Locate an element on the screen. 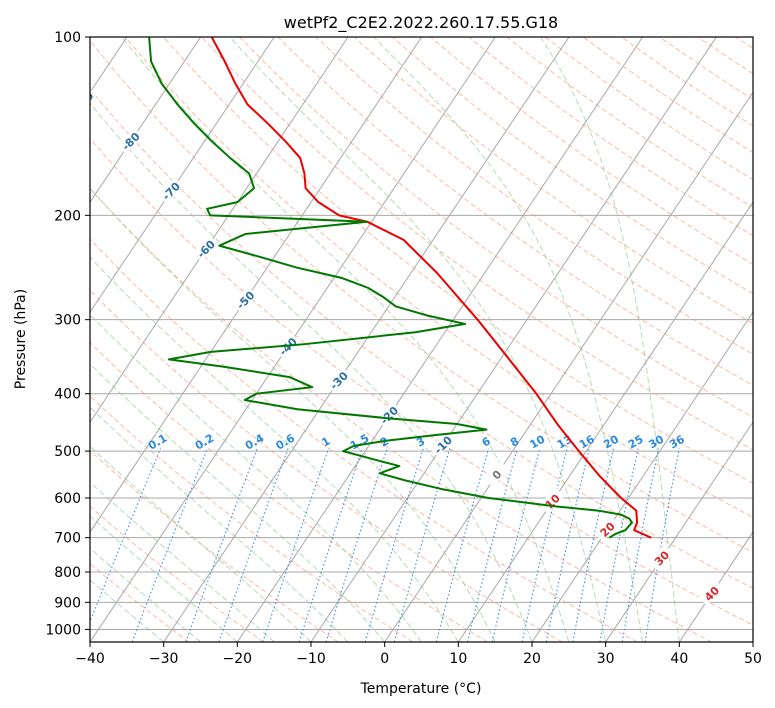 The height and width of the screenshot is (708, 775). isotherm-label: -100 is located at coordinates (29, 73).